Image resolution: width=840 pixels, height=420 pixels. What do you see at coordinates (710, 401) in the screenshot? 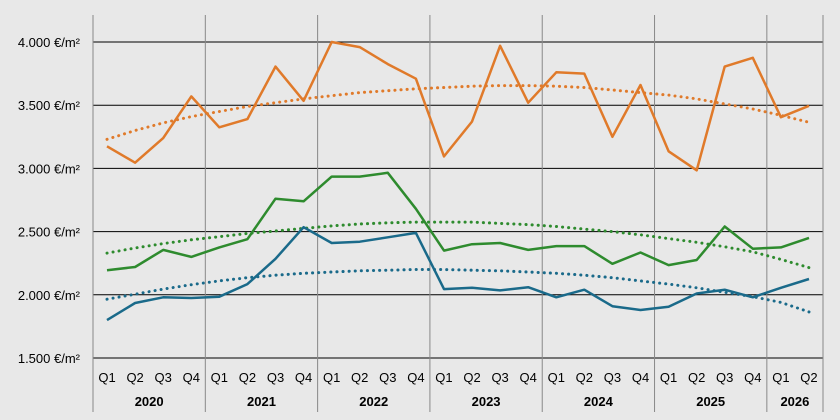
I see `year-label: 2025` at bounding box center [710, 401].